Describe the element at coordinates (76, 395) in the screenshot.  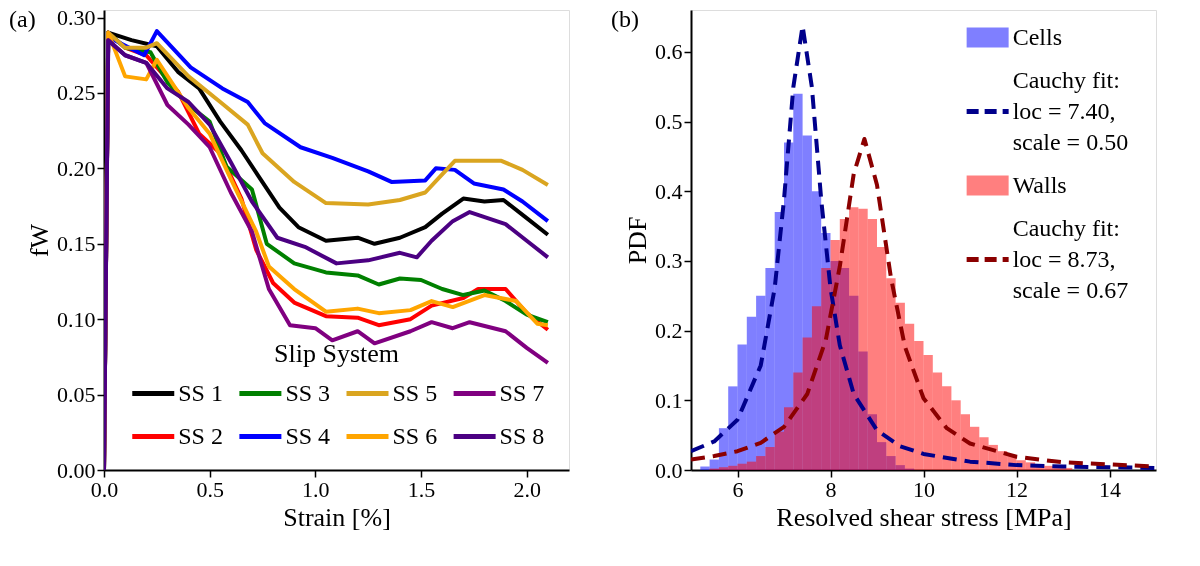
I see `y-tick-label: 0.05` at that location.